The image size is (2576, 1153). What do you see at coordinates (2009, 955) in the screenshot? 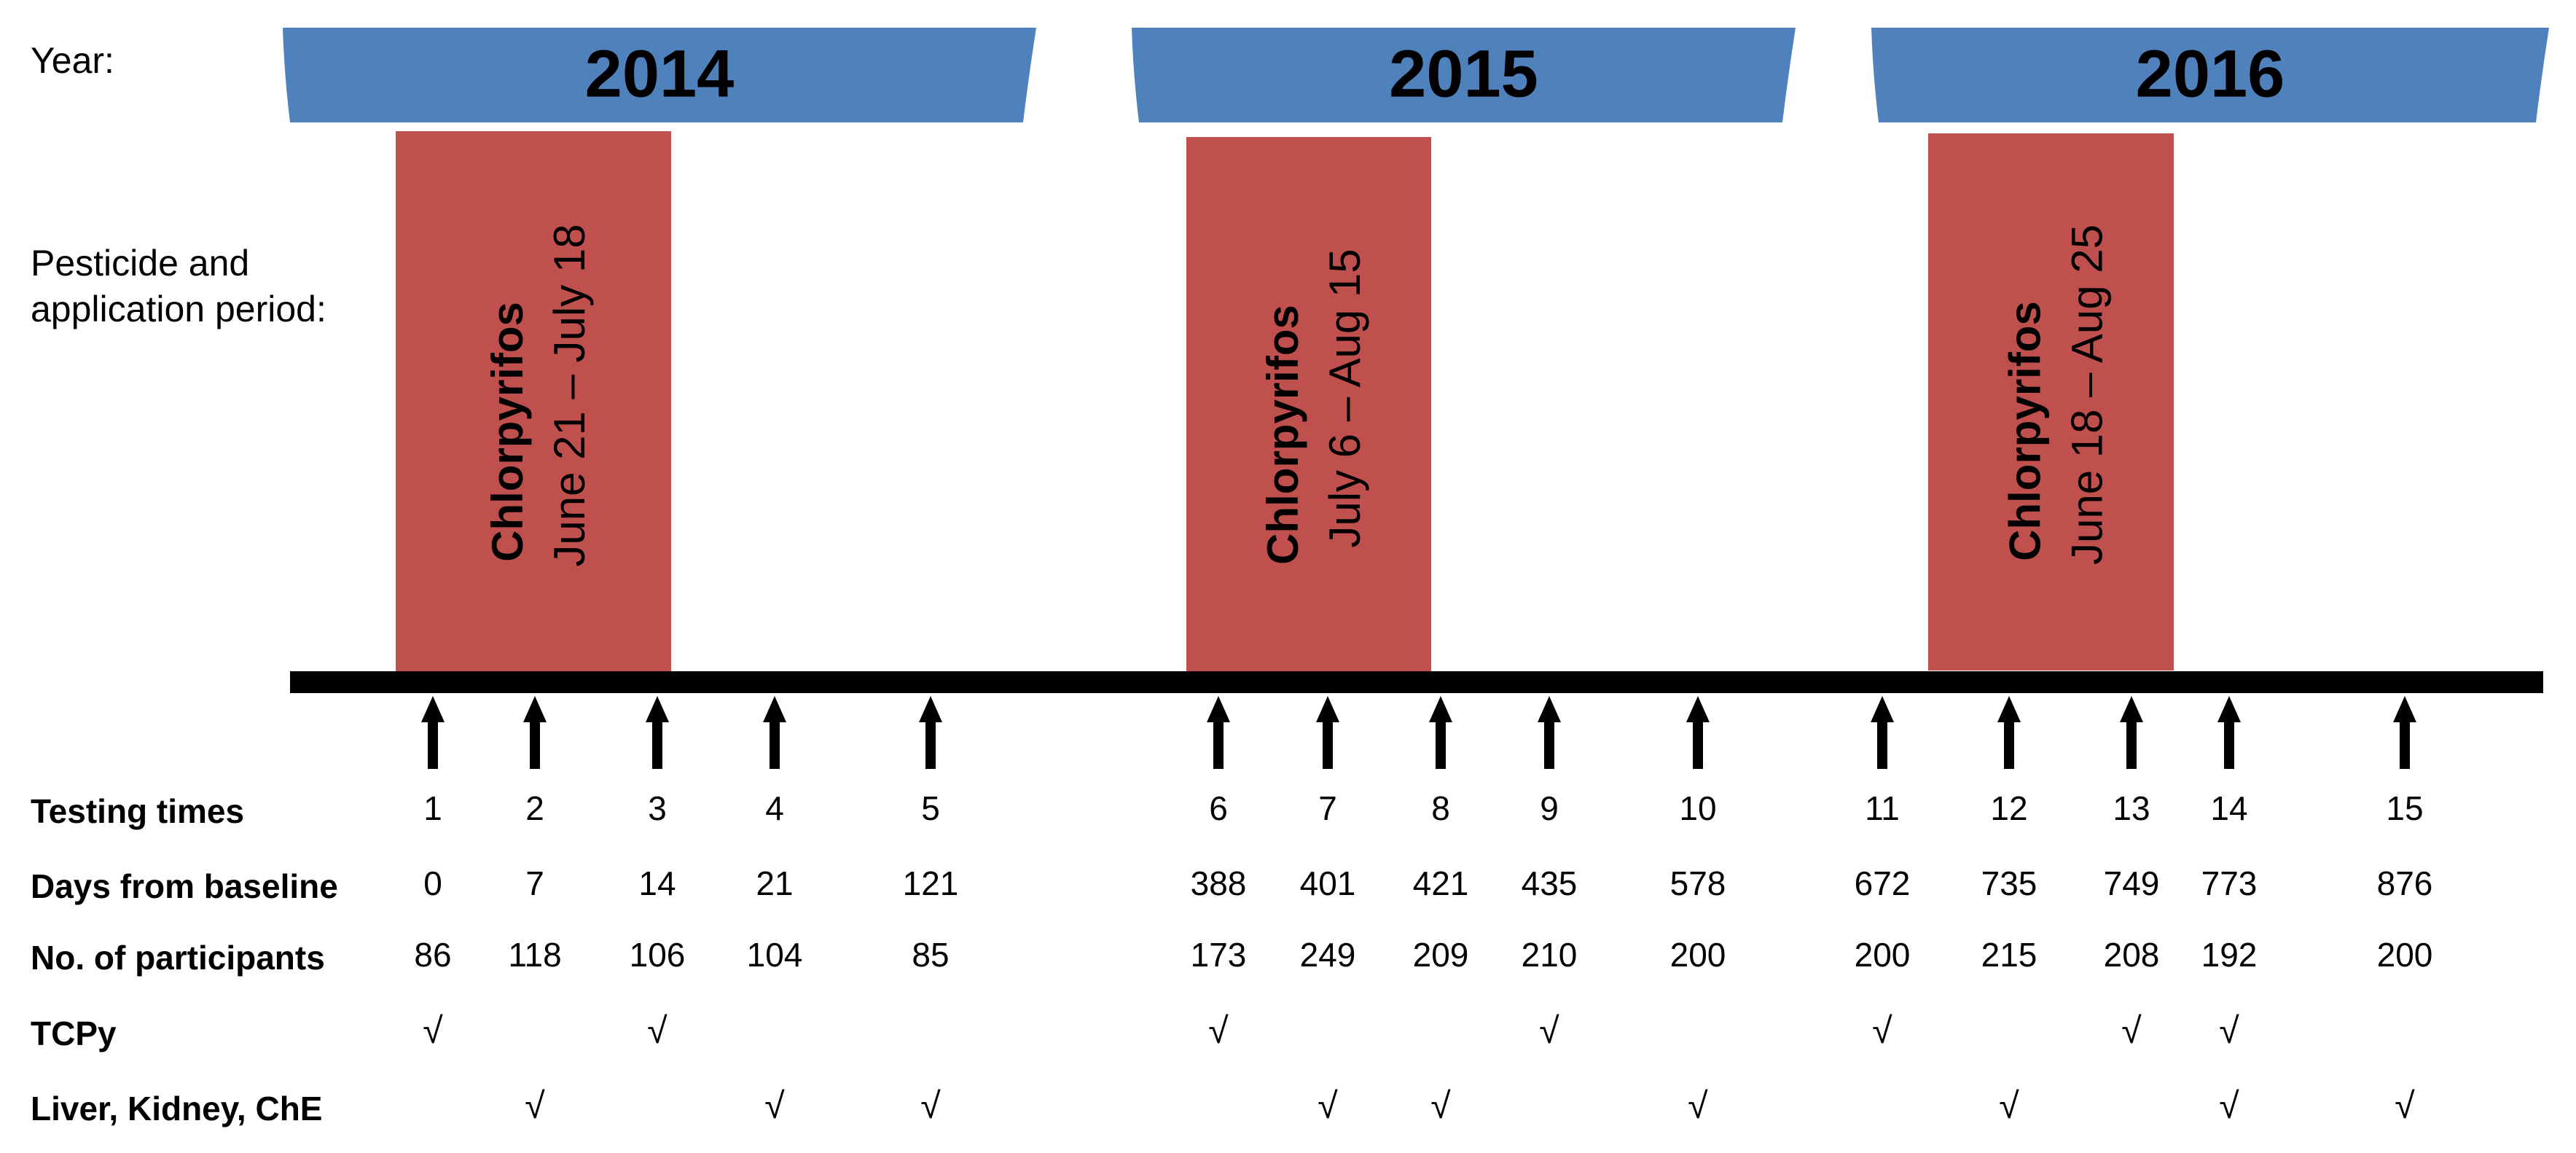
I see `participants-12: 215` at bounding box center [2009, 955].